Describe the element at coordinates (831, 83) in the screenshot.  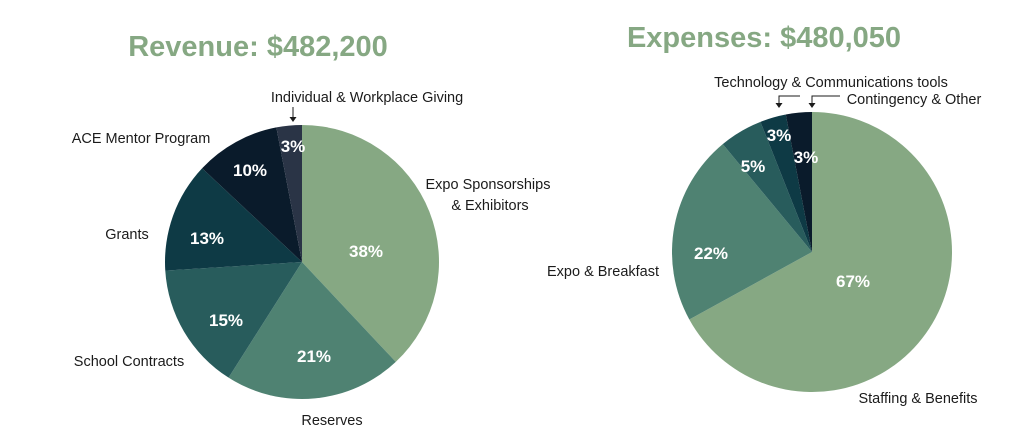
I see `expenses-category-label: Technology & Communications tools` at that location.